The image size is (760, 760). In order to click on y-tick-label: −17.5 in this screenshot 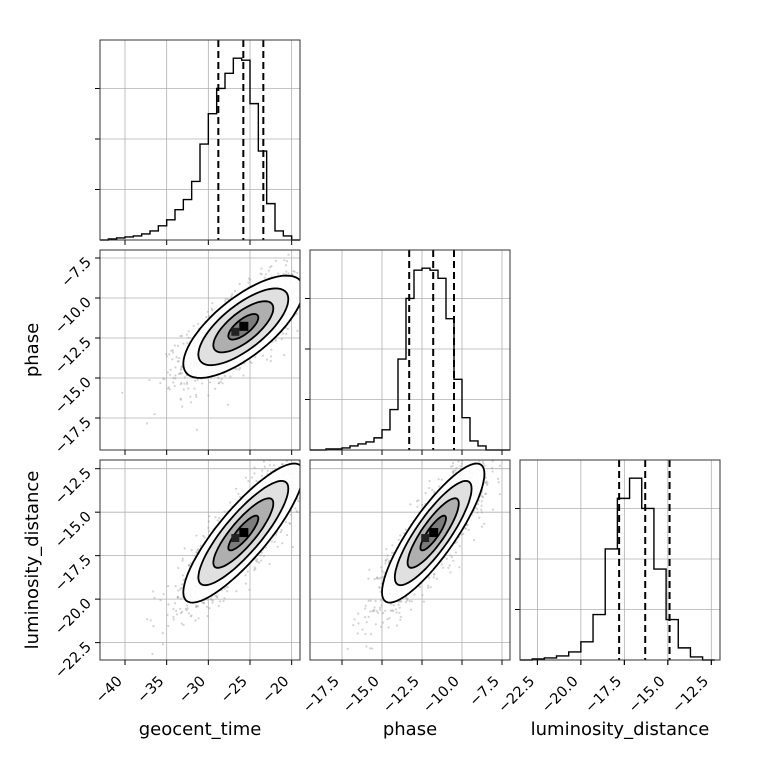, I will do `click(73, 436)`.